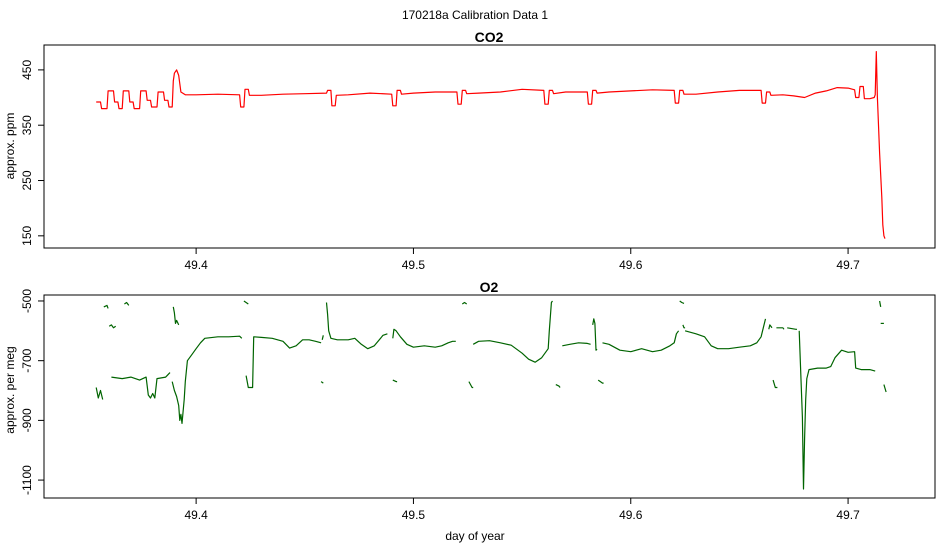 This screenshot has height=550, width=950. I want to click on co2-x-tick-label: 49.6, so click(631, 265).